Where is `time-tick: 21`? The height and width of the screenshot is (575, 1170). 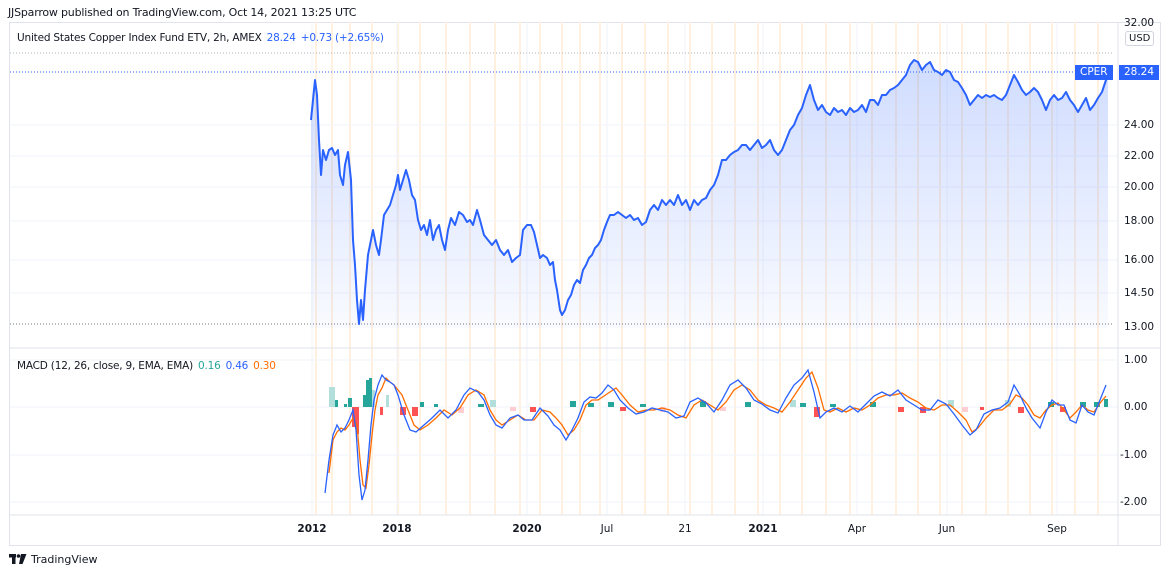
time-tick: 21 is located at coordinates (685, 529).